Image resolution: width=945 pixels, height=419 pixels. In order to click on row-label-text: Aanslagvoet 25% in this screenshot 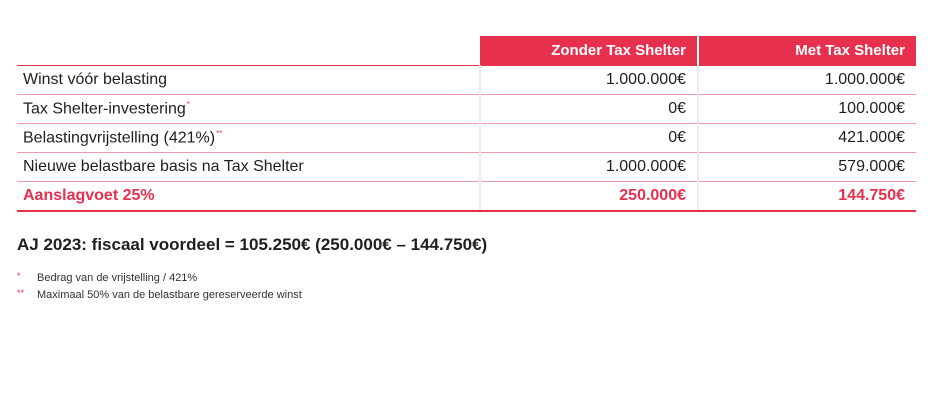, I will do `click(89, 195)`.